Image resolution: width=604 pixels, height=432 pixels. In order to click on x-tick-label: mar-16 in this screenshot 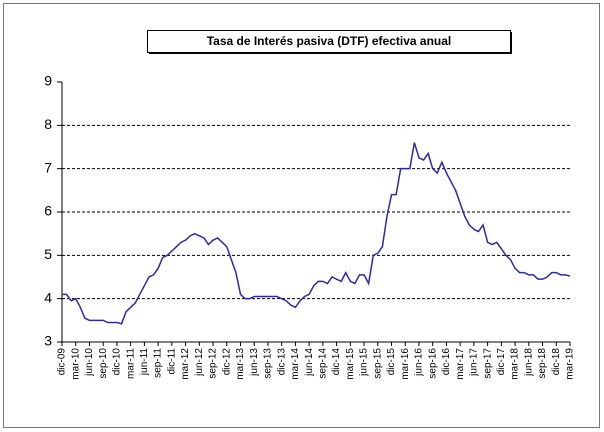, I will do `click(405, 364)`.